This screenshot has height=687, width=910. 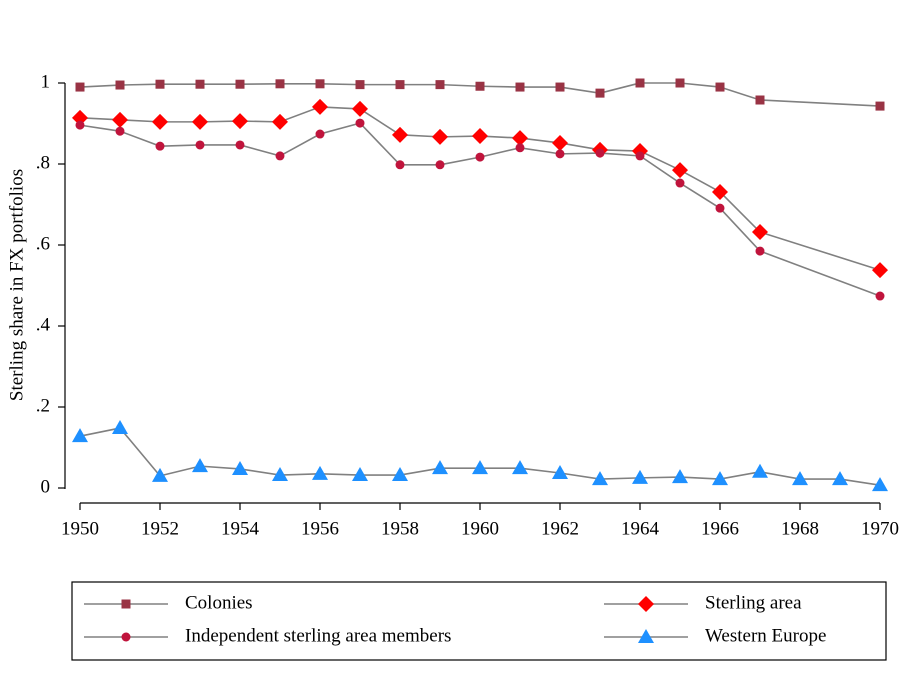 What do you see at coordinates (46, 81) in the screenshot?
I see `y-tick-label: 1` at bounding box center [46, 81].